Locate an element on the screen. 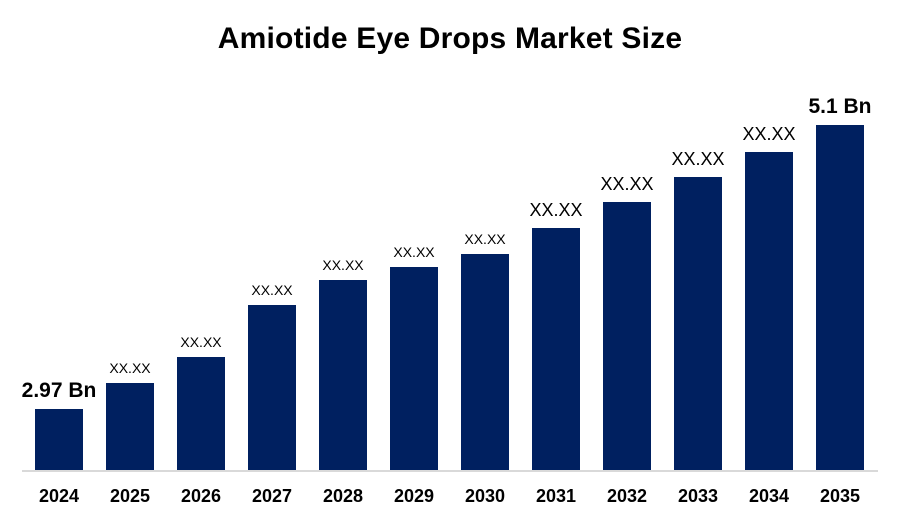 This screenshot has width=900, height=525. bar-group-2024: 2.97 Bn is located at coordinates (59, 425).